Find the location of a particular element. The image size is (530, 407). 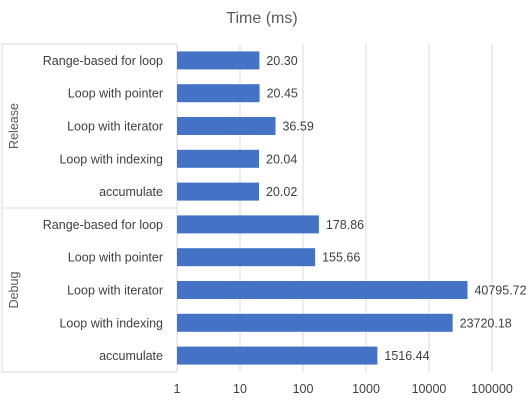

data-label: 20.30 is located at coordinates (281, 61).